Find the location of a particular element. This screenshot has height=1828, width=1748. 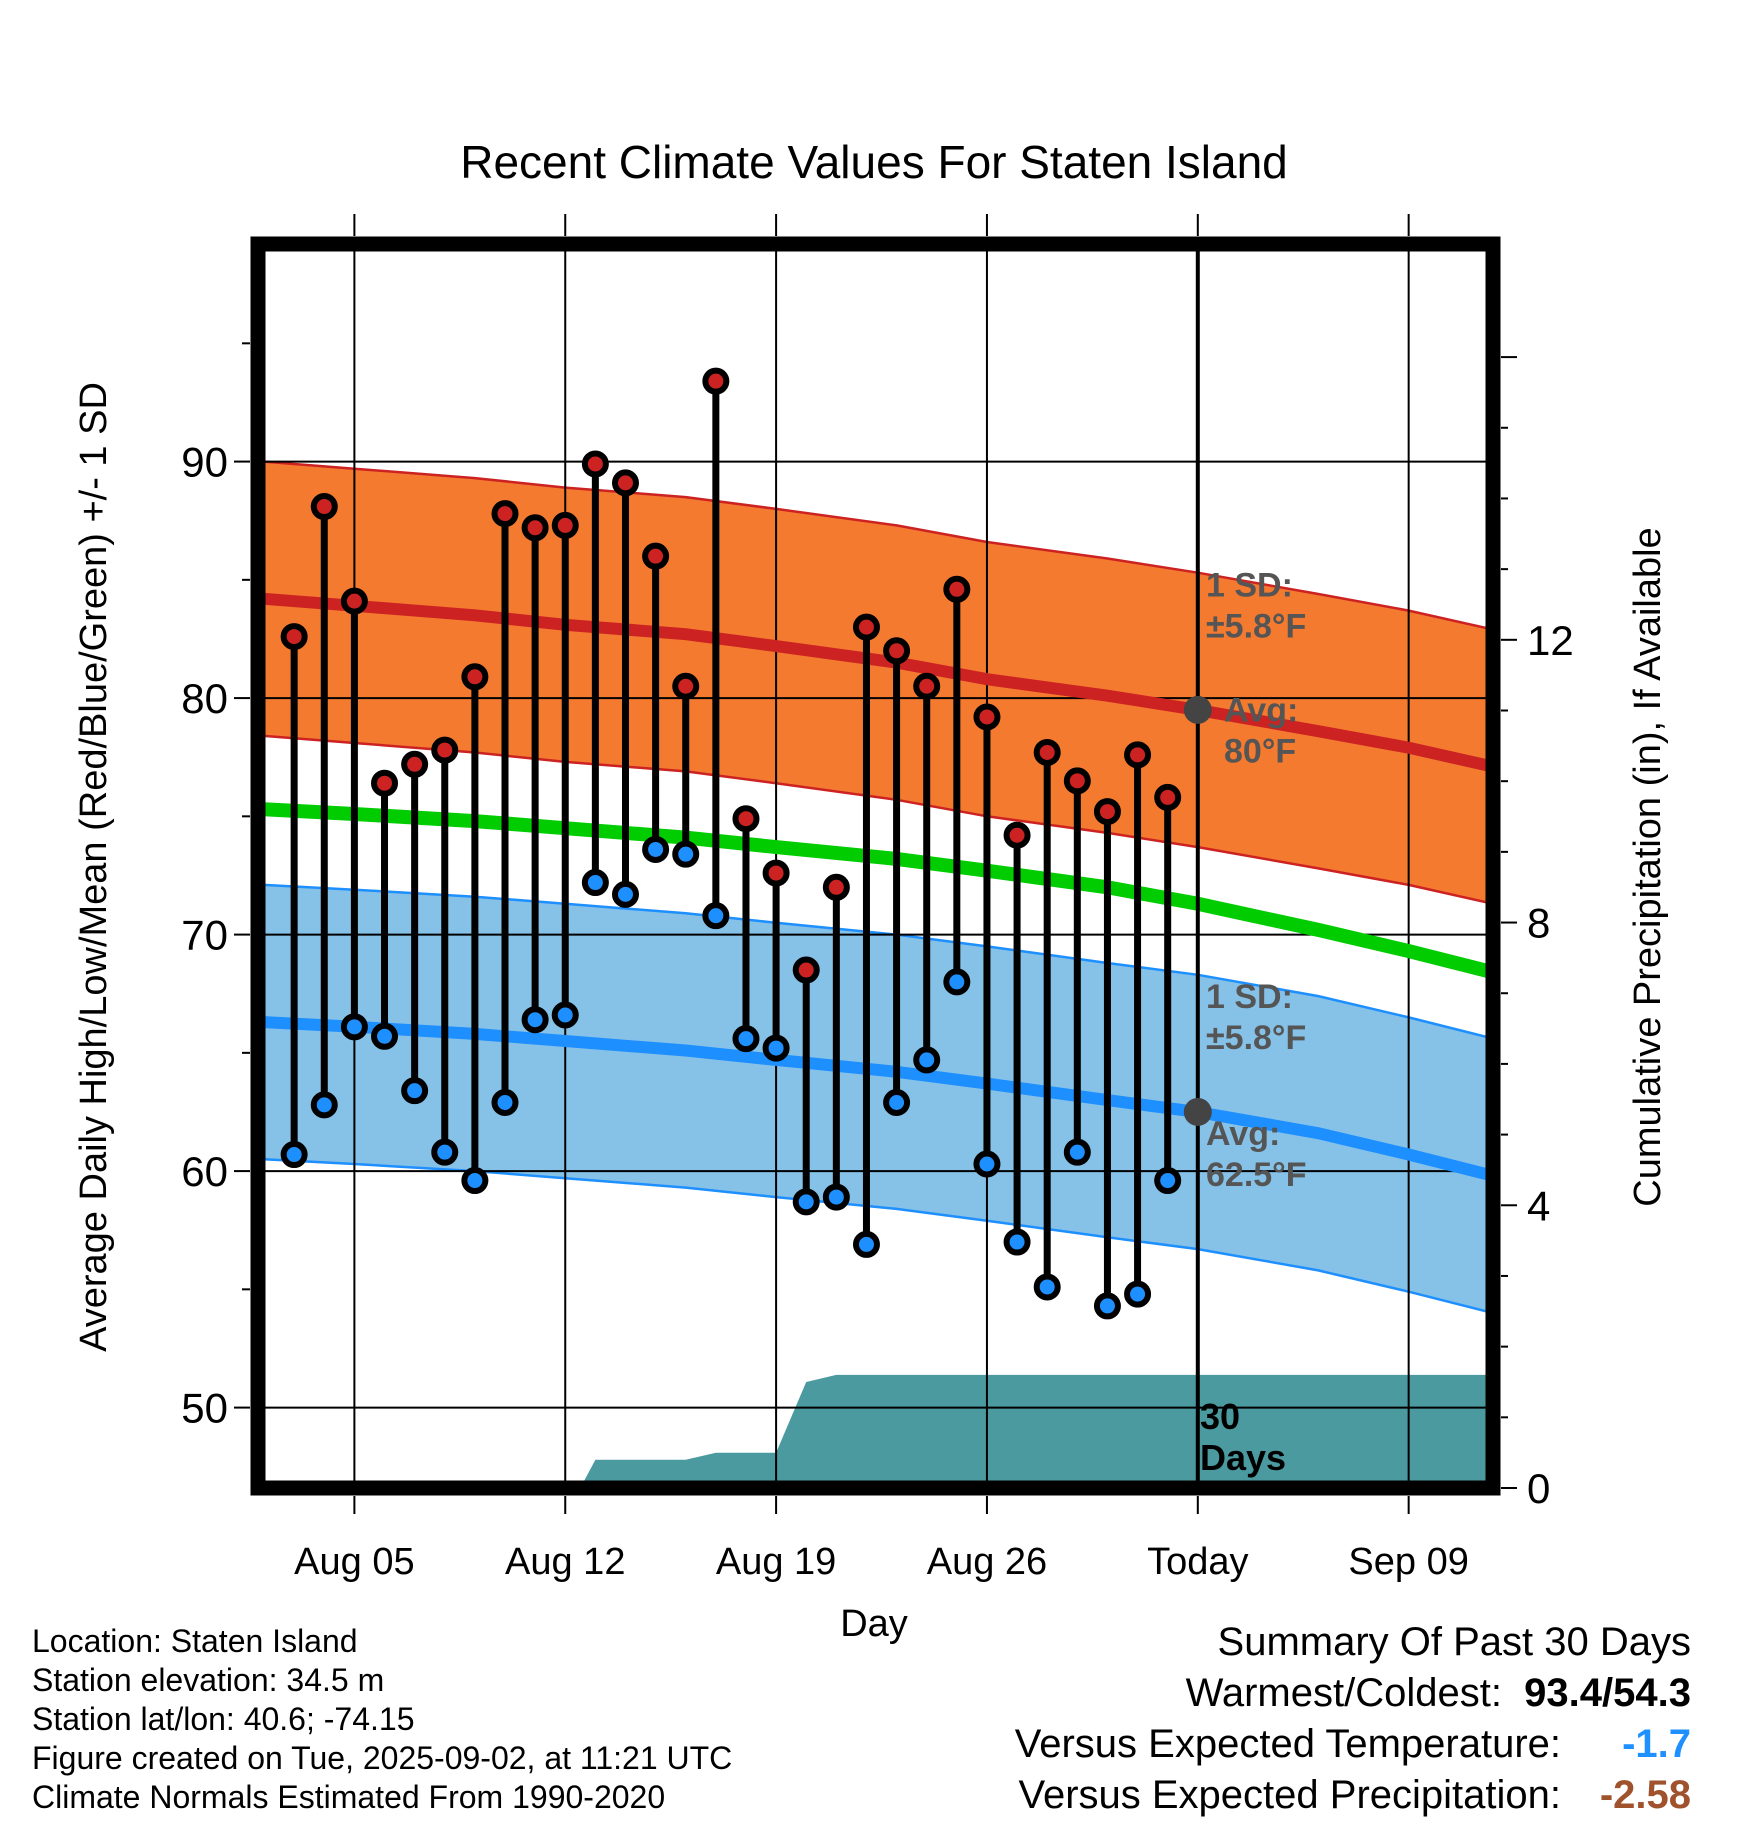

today-low-avg-marker is located at coordinates (1197, 1111).